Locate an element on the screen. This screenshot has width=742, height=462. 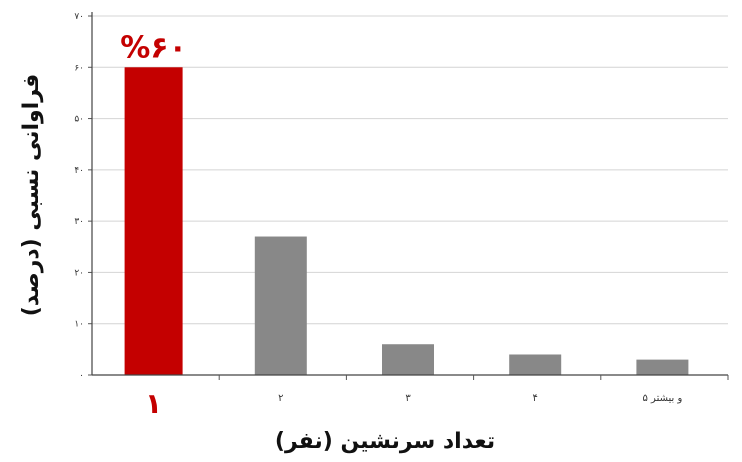
y-tick-label: ۲۰ is located at coordinates (79, 273).